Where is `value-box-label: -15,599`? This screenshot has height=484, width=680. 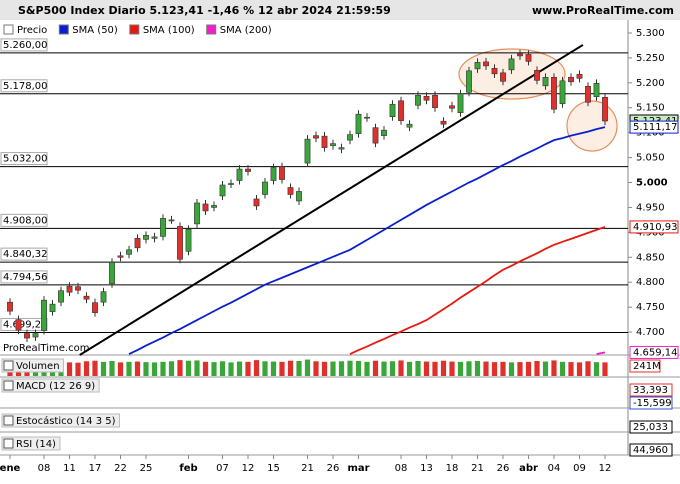
value-box-label: -15,599 is located at coordinates (652, 403).